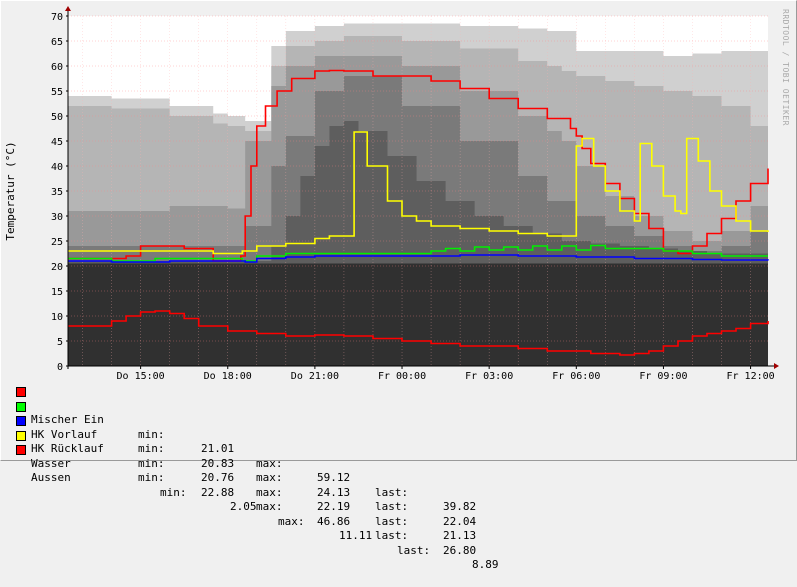  What do you see at coordinates (141, 376) in the screenshot?
I see `x-tick-label: Do 15:00` at bounding box center [141, 376].